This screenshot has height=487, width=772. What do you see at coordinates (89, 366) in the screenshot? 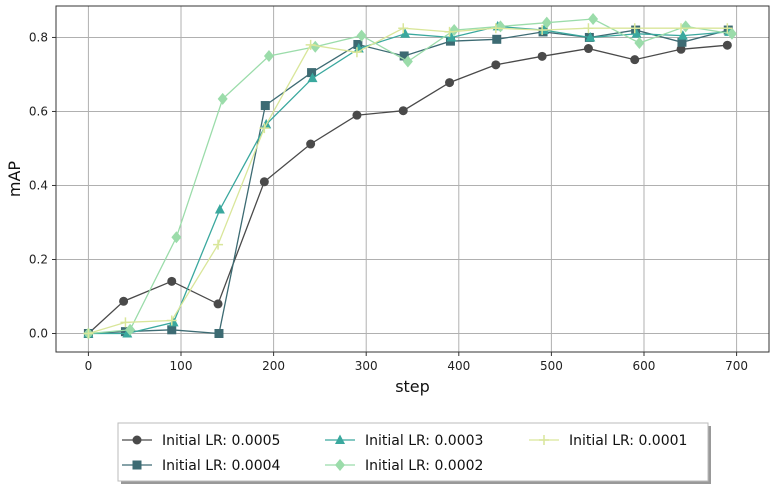
I see `x-tick-label: 0` at bounding box center [89, 366].